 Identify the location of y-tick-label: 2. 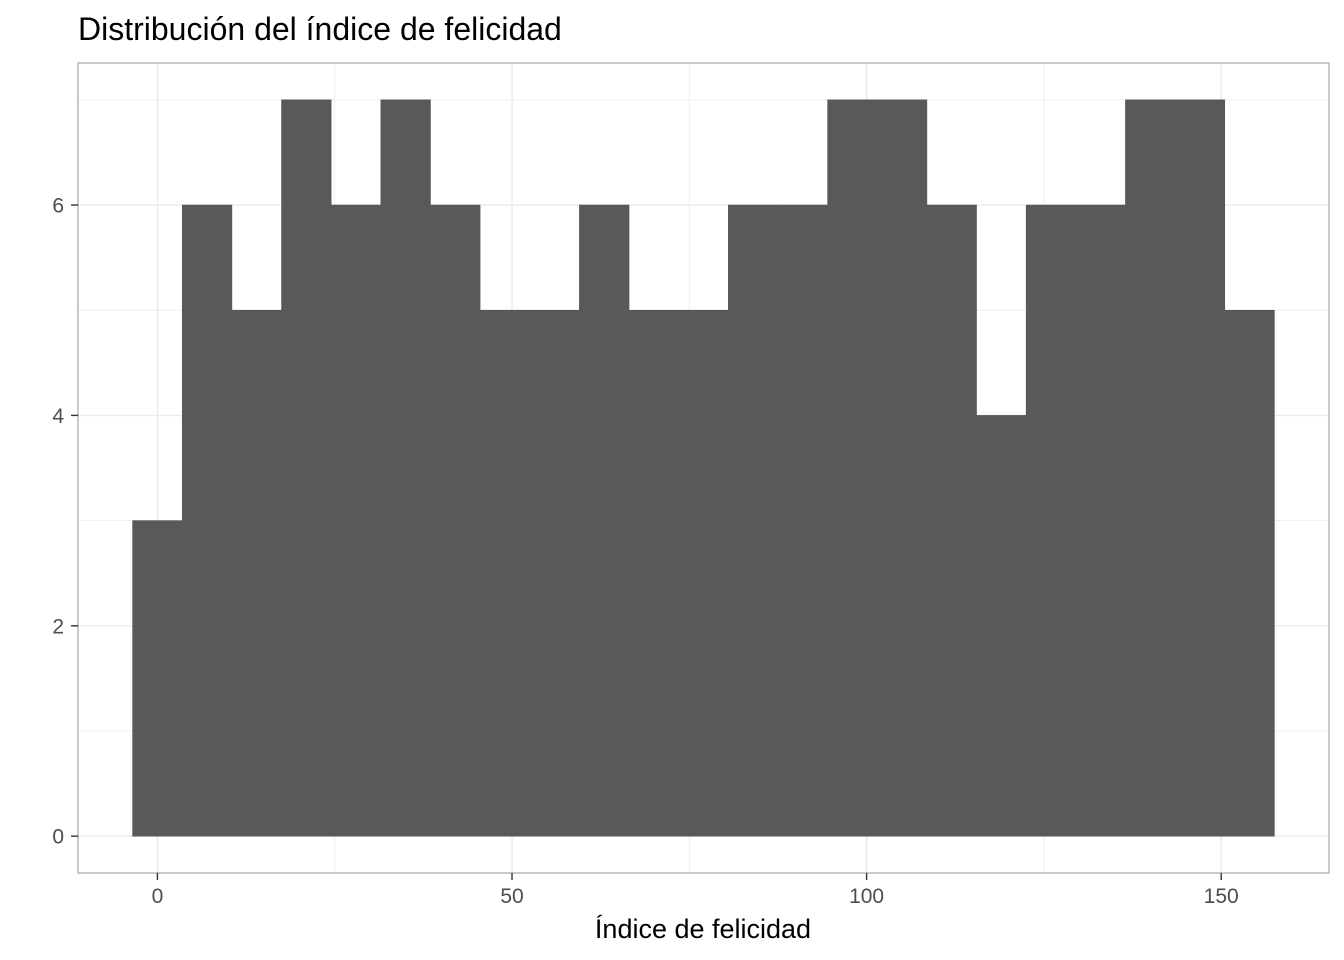
(58, 626).